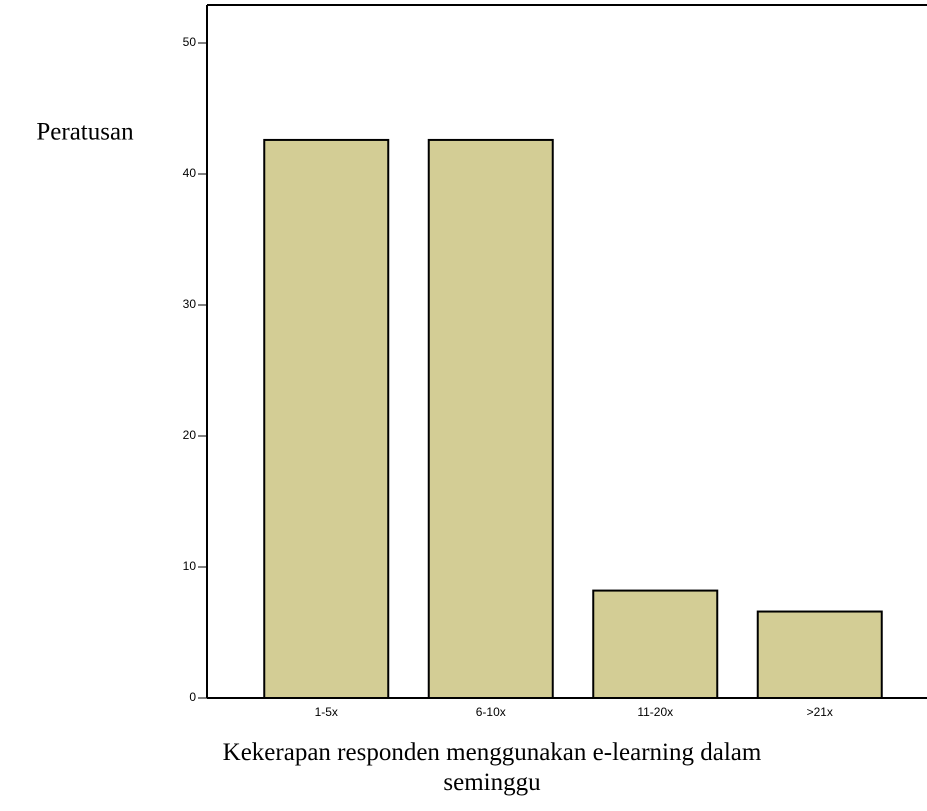 The image size is (927, 811). Describe the element at coordinates (491, 712) in the screenshot. I see `x-tick-label: 6-10x` at that location.